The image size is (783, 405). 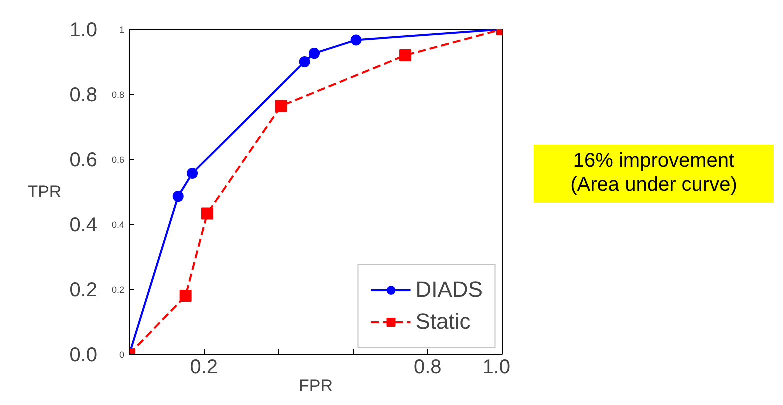 I want to click on y2-tick-label: 0.8, so click(x=118, y=95).